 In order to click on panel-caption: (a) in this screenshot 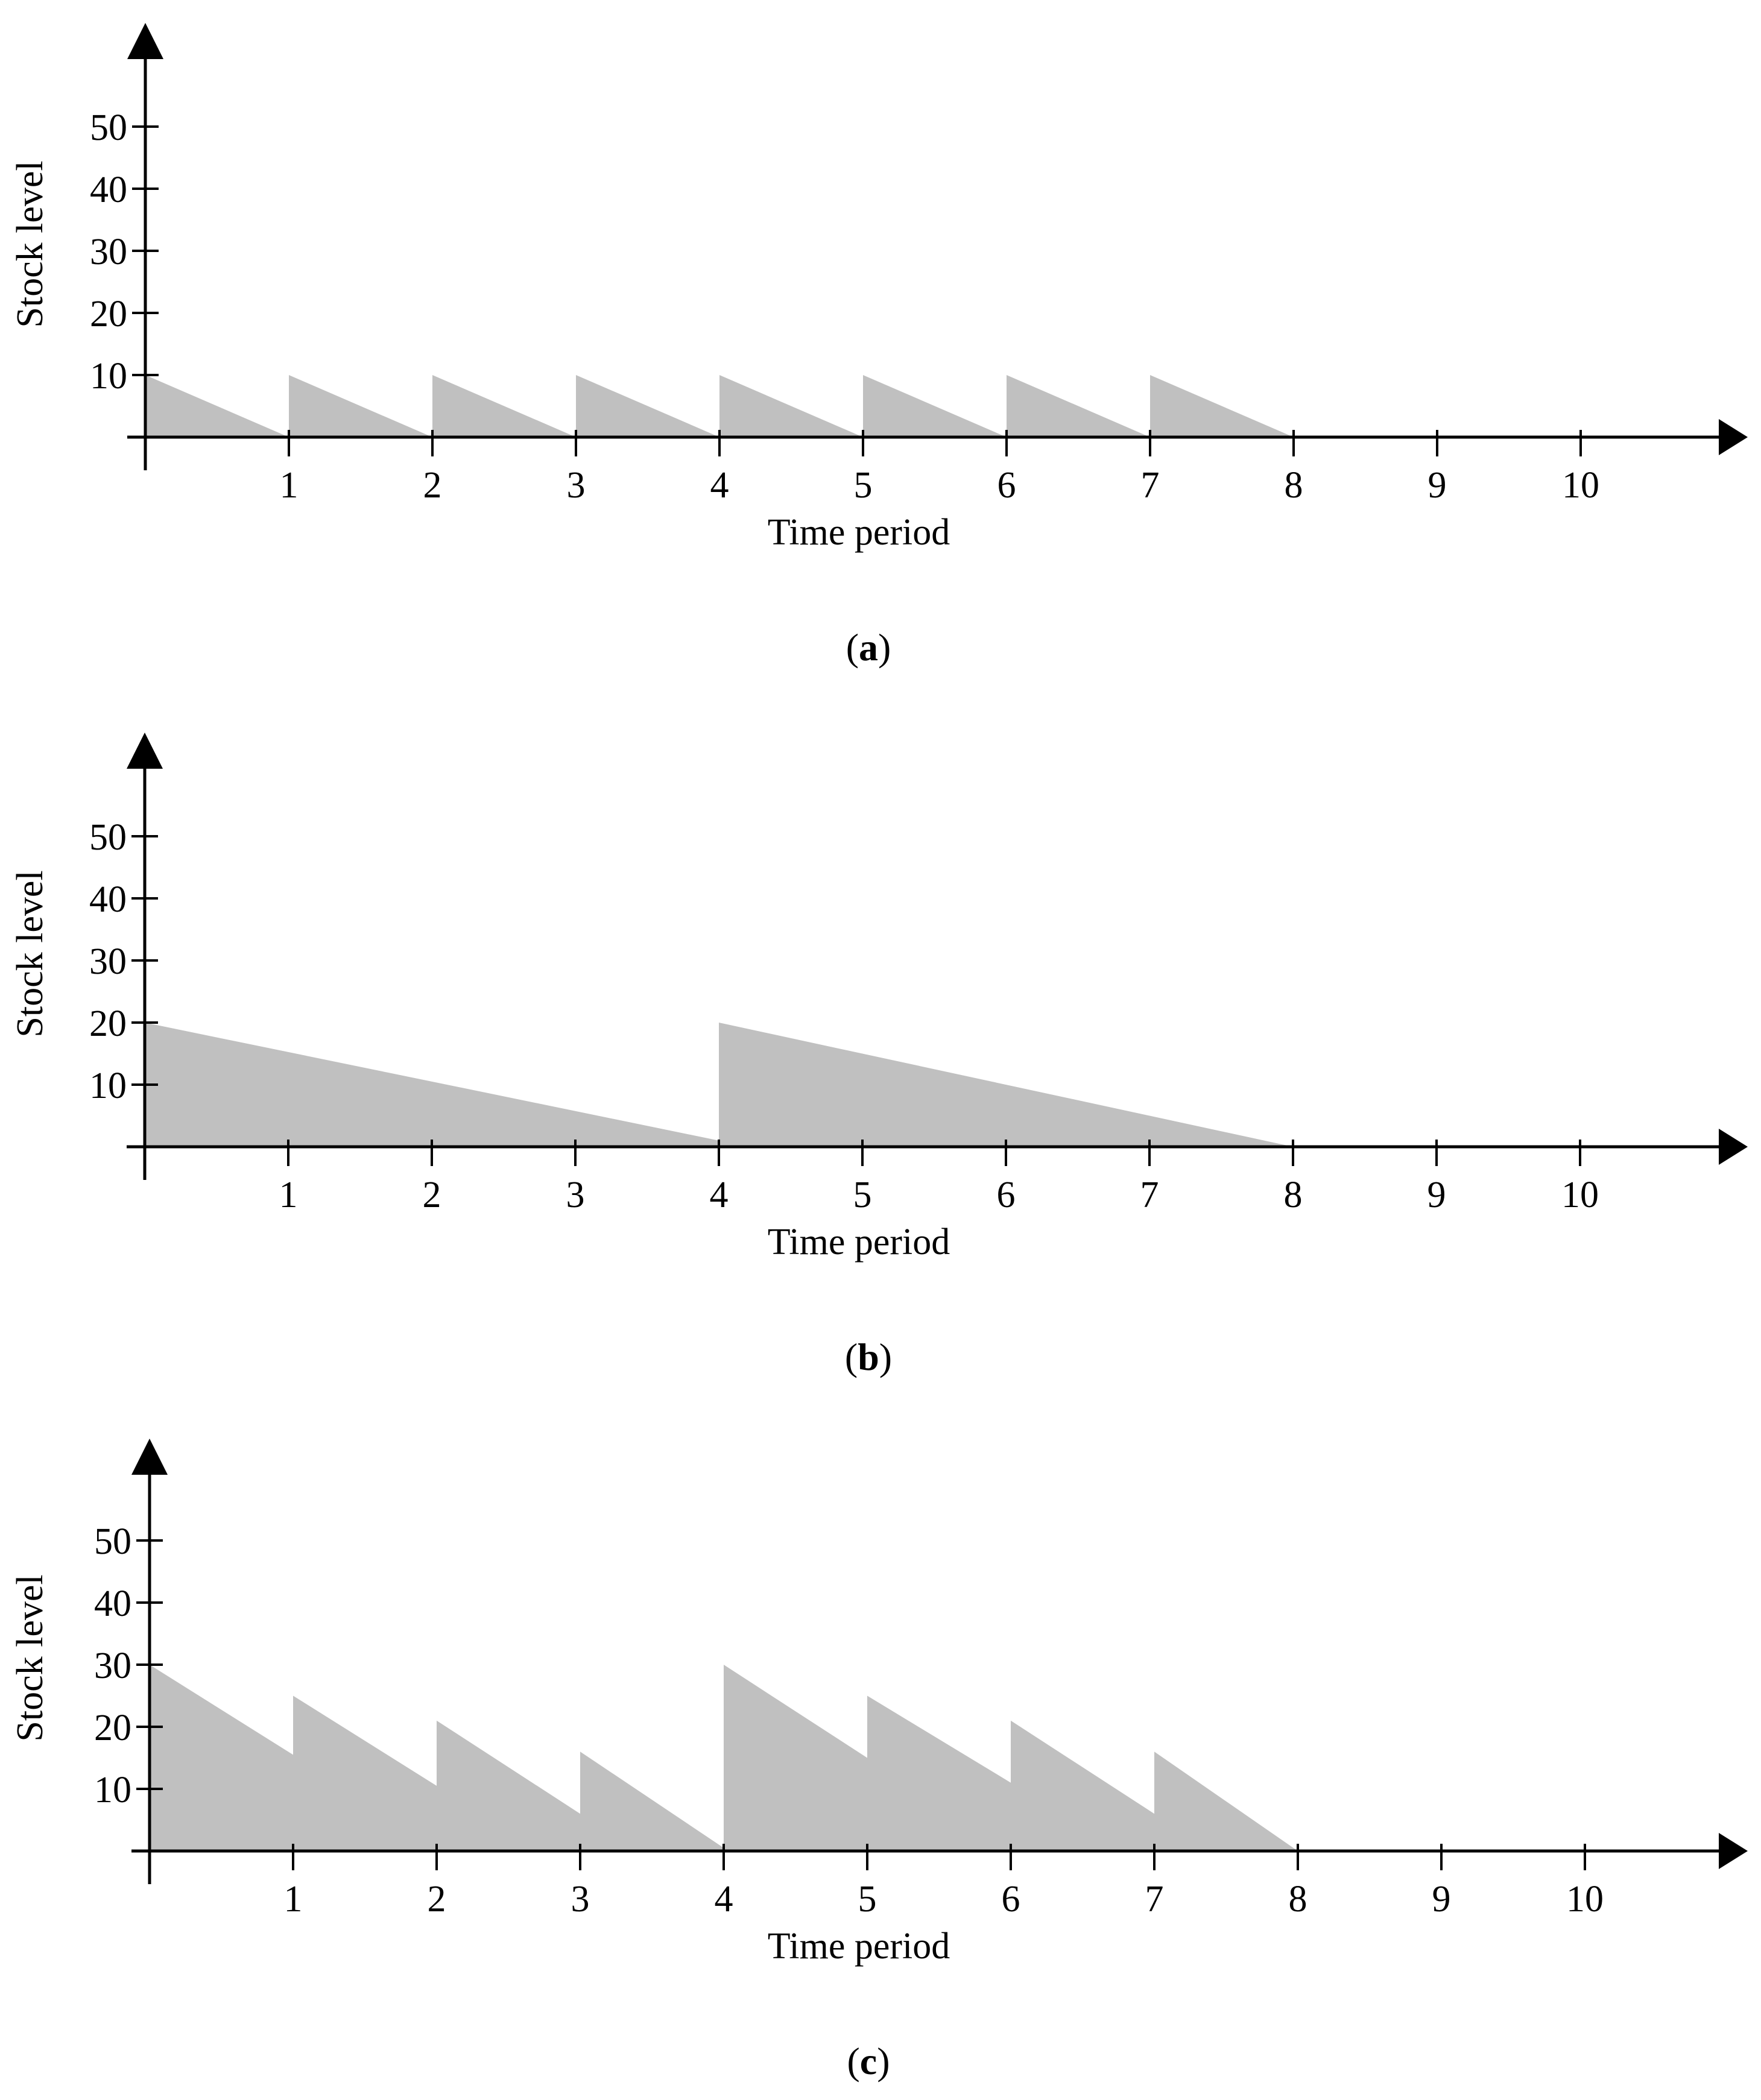, I will do `click(868, 647)`.